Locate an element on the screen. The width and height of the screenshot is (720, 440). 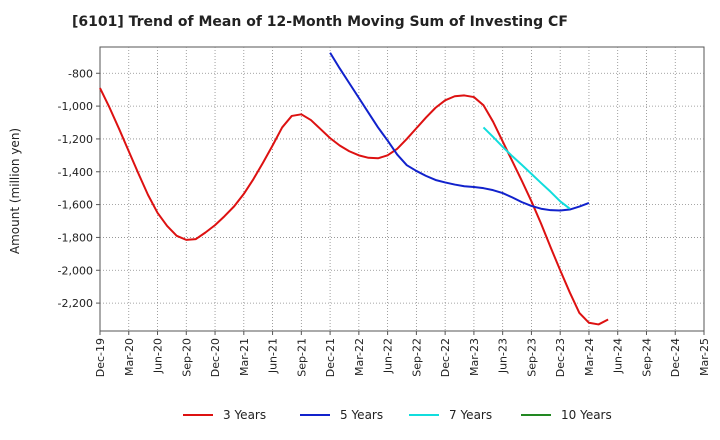
x-tick-label: Sep-22 is located at coordinates (416, 357).